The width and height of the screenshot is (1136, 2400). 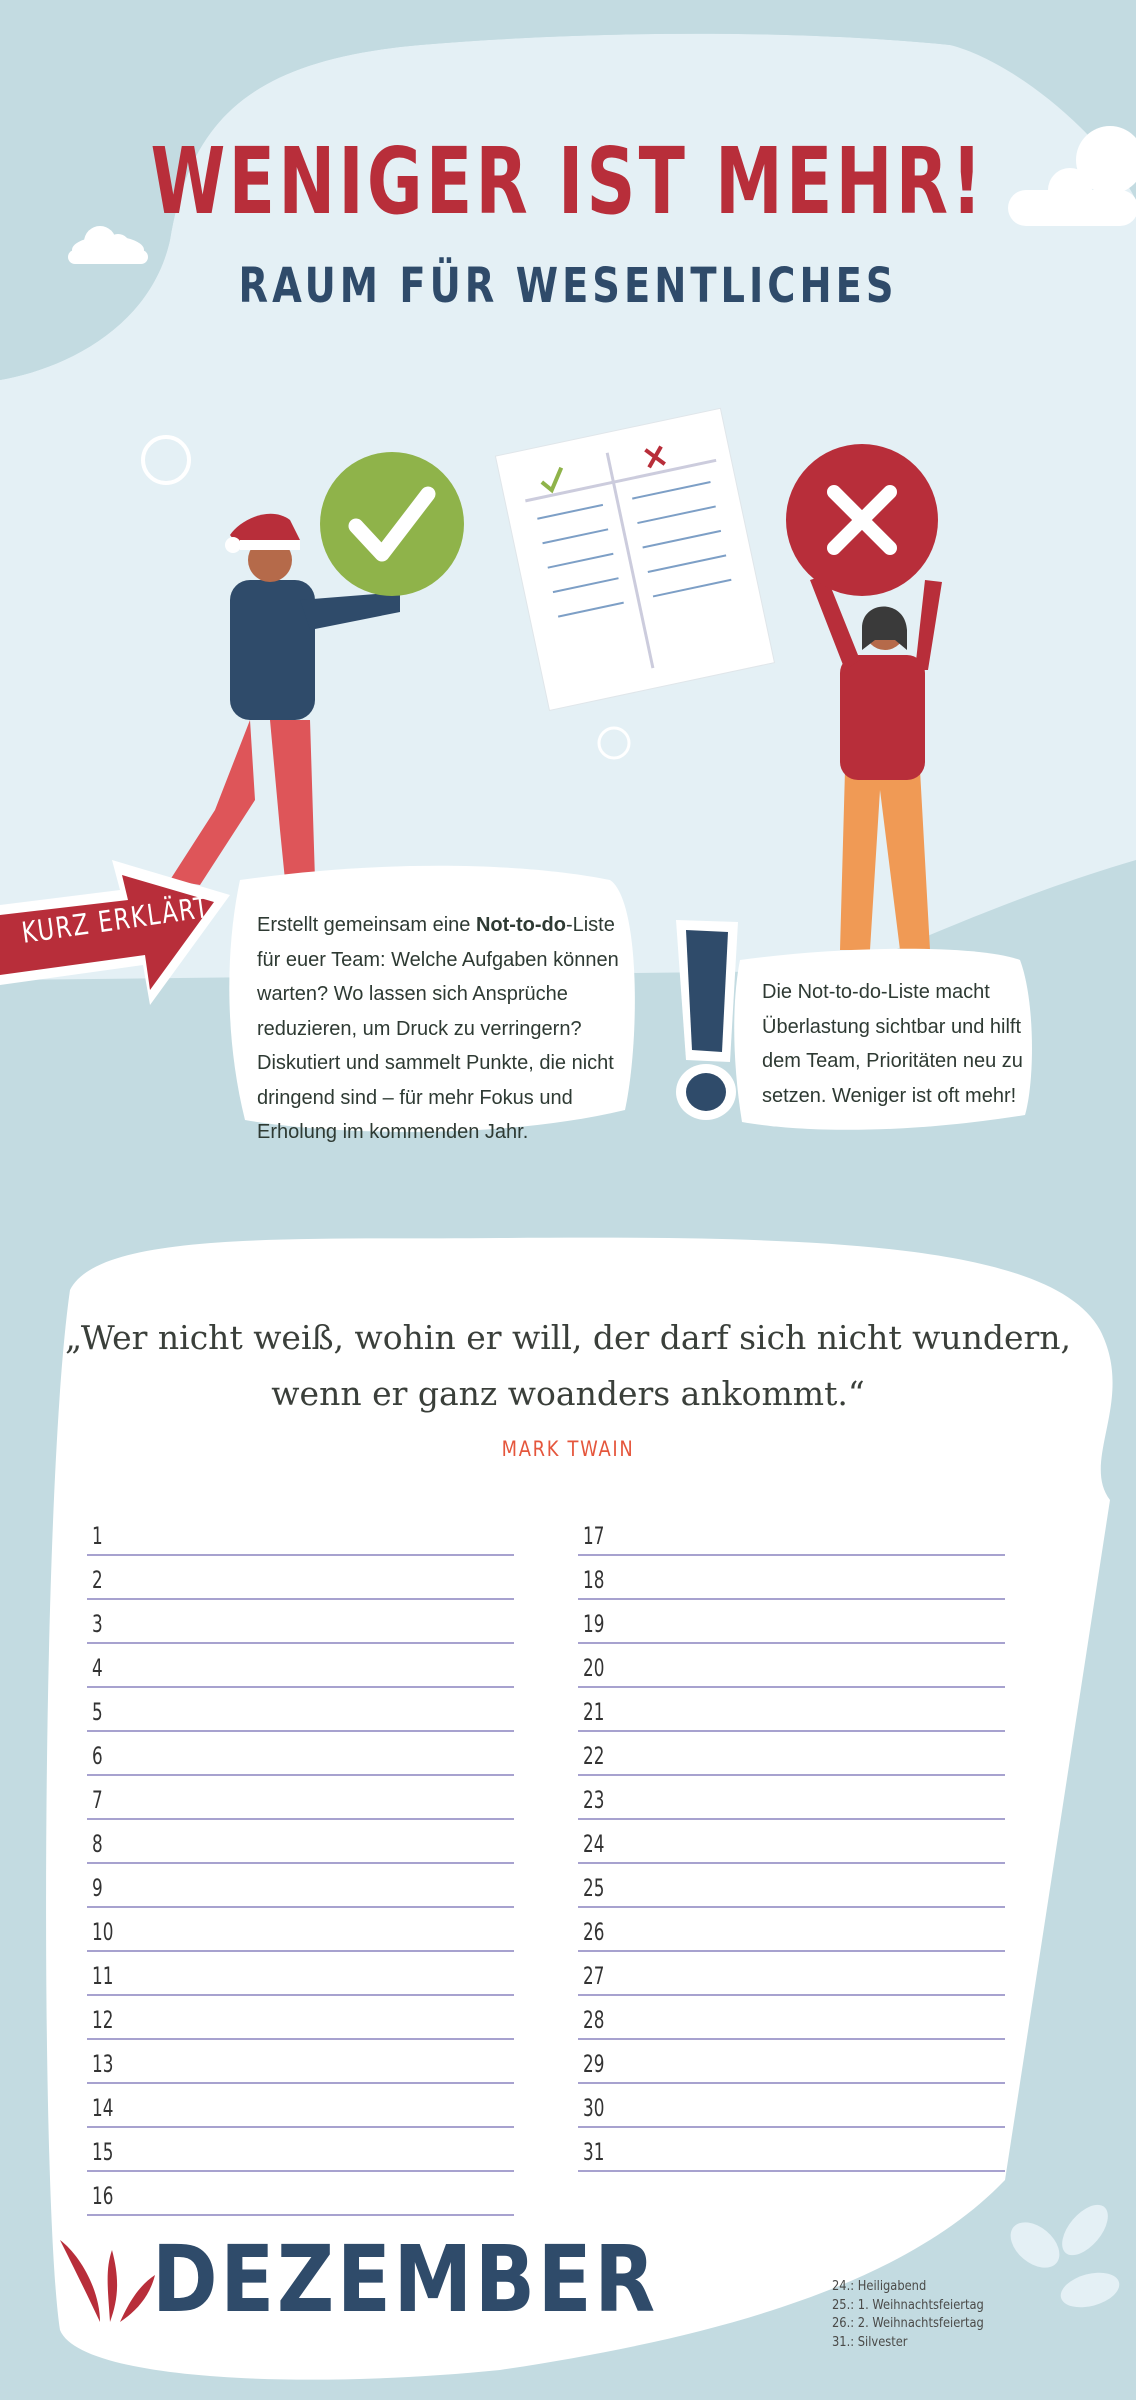 I want to click on day-number: 28, so click(x=594, y=2020).